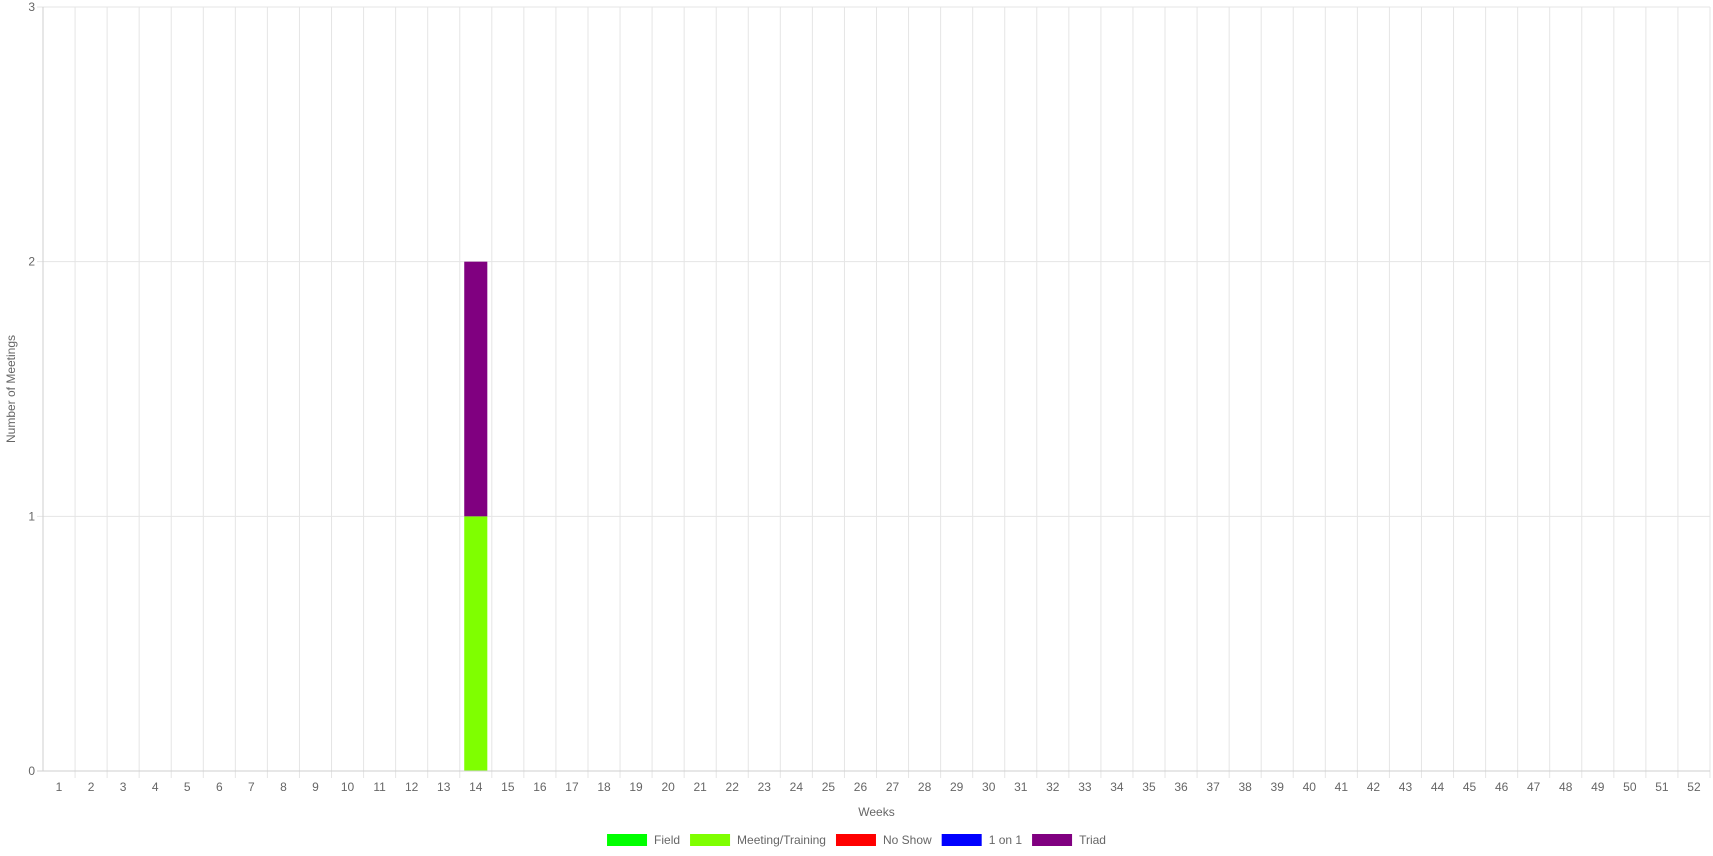  I want to click on x-tick-label: 23, so click(765, 787).